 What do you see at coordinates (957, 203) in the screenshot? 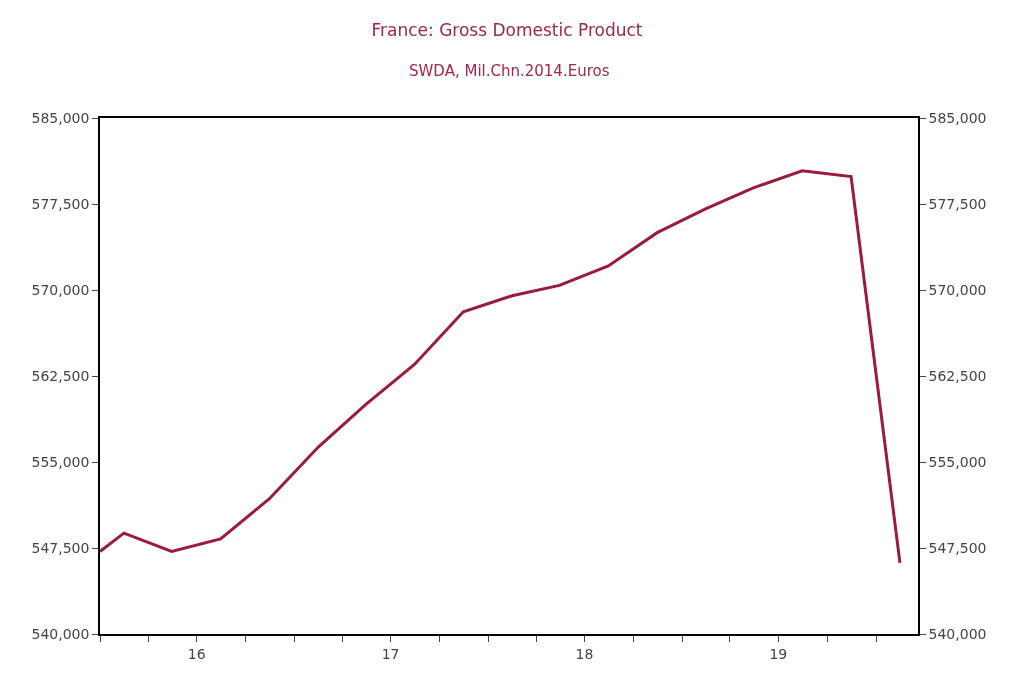
I see `y2-tick-label: 577,500` at bounding box center [957, 203].